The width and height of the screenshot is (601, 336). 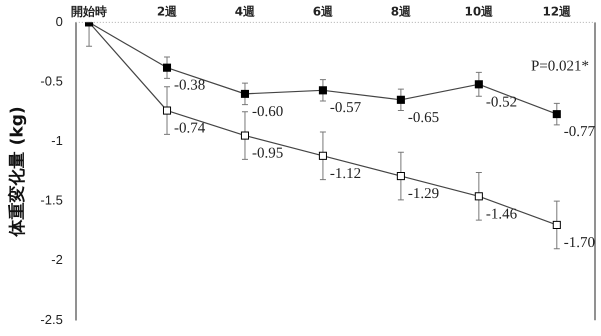 What do you see at coordinates (51, 200) in the screenshot?
I see `y-tick-label: -1.5` at bounding box center [51, 200].